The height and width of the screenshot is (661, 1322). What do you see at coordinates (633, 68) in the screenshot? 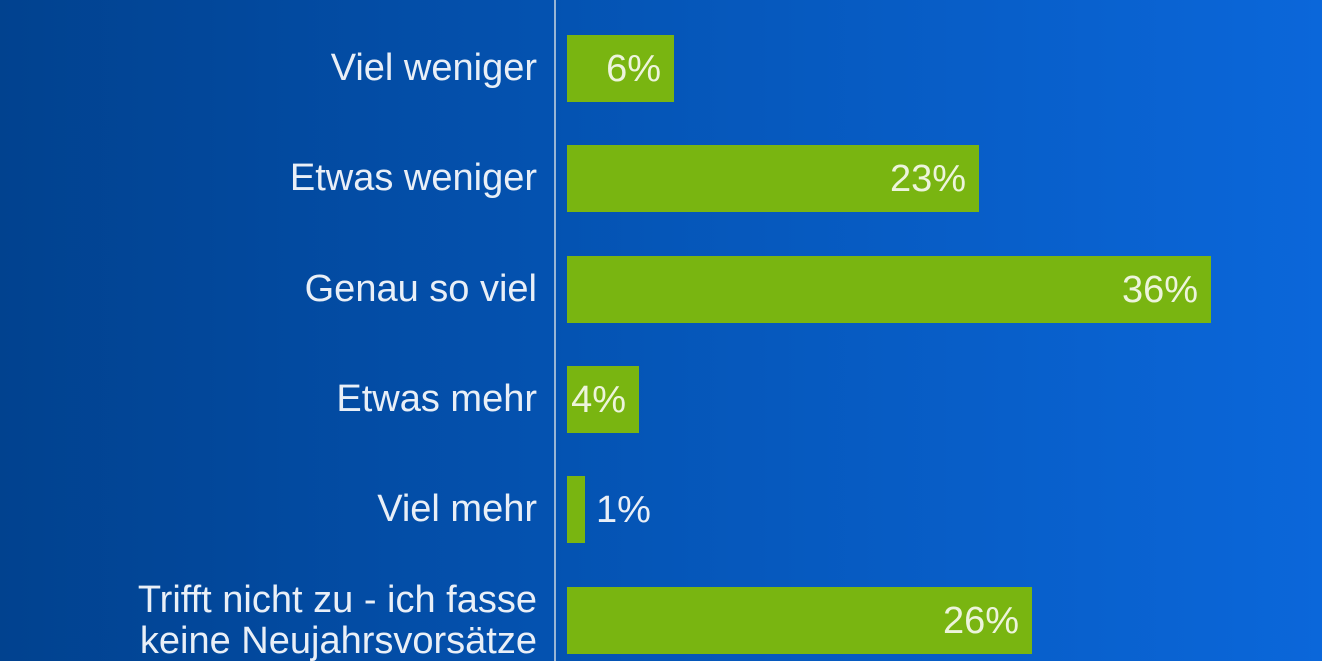
I see `value-label: 6%` at bounding box center [633, 68].